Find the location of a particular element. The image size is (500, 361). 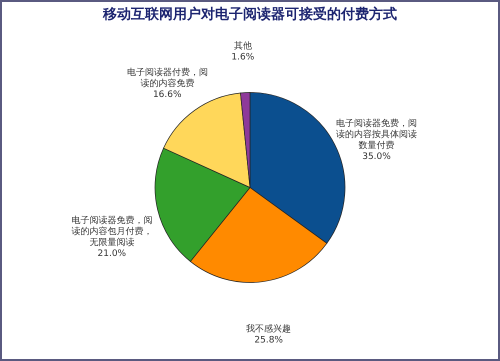

chart-title: 移动互联网用户对电子阅读器可接受的付费方式 is located at coordinates (249, 14).